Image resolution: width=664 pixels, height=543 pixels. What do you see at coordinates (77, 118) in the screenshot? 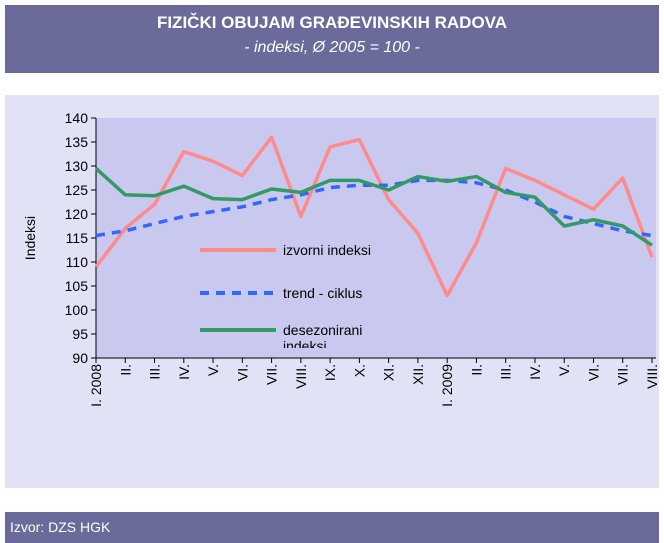
I see `y-tick-label: 140` at bounding box center [77, 118].